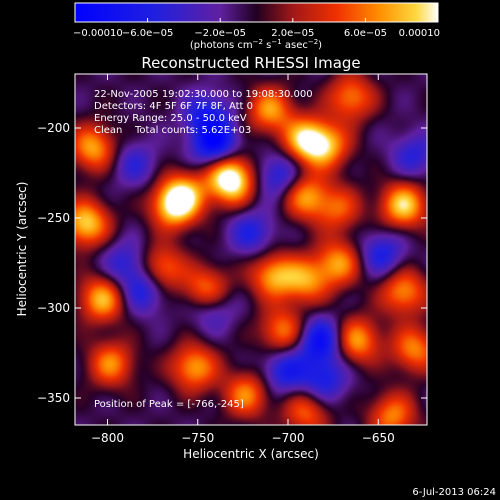  What do you see at coordinates (203, 94) in the screenshot?
I see `annotation-time-range: 22-Nov-2005 19:02:30.000 to 19:08:30.000` at bounding box center [203, 94].